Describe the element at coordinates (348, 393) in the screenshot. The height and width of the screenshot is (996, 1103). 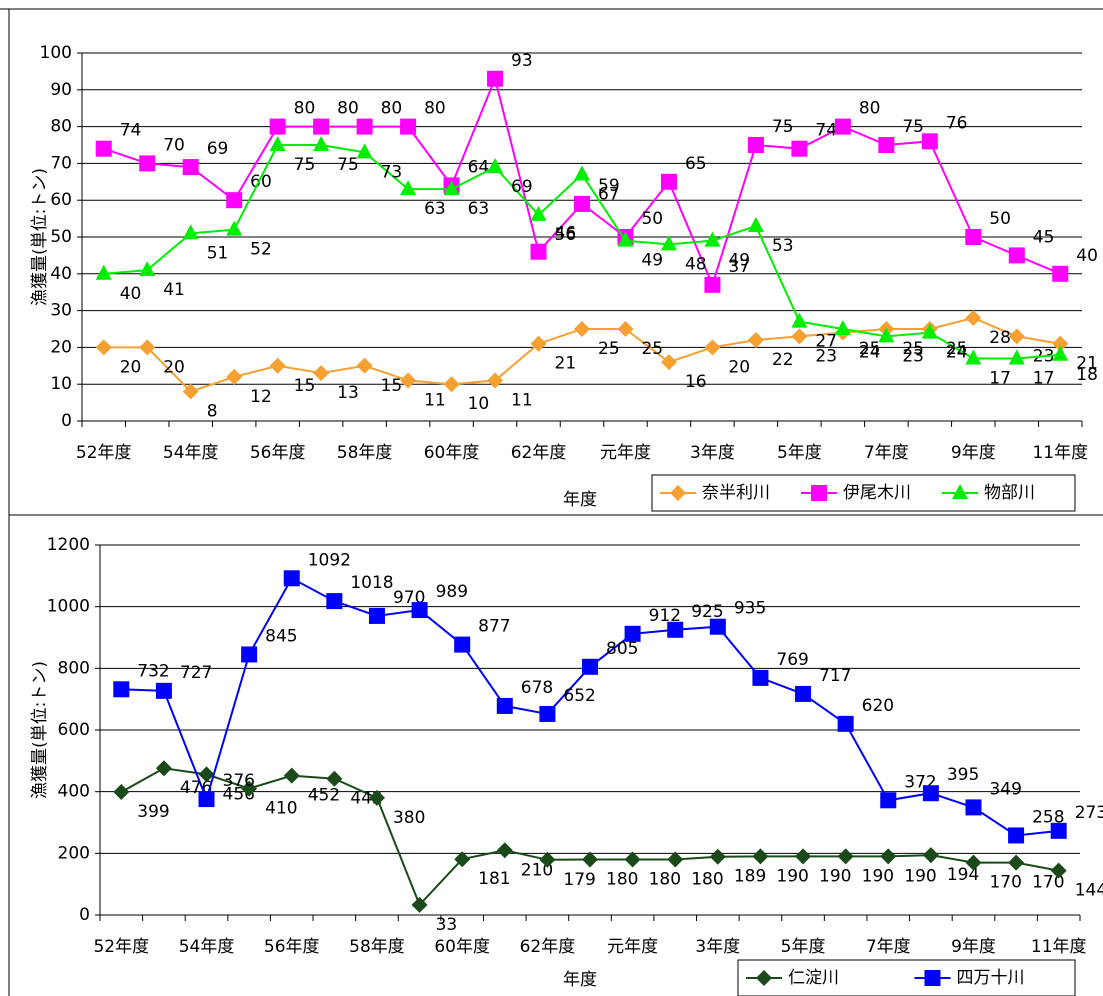
I see `data-label: 13` at that location.